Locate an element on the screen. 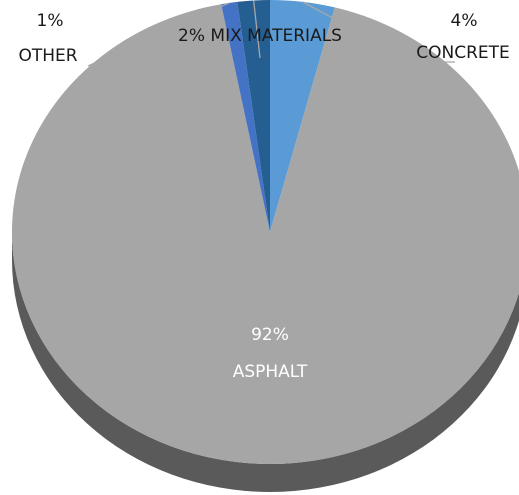 This screenshot has height=495, width=519. label-concrete-percent: 4% is located at coordinates (464, 21).